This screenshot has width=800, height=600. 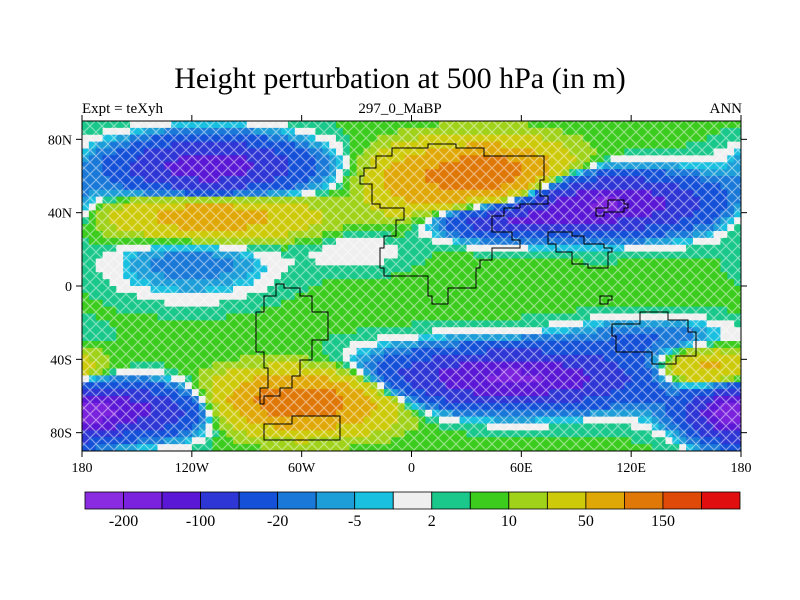 What do you see at coordinates (726, 109) in the screenshot?
I see `season-label: ANN` at bounding box center [726, 109].